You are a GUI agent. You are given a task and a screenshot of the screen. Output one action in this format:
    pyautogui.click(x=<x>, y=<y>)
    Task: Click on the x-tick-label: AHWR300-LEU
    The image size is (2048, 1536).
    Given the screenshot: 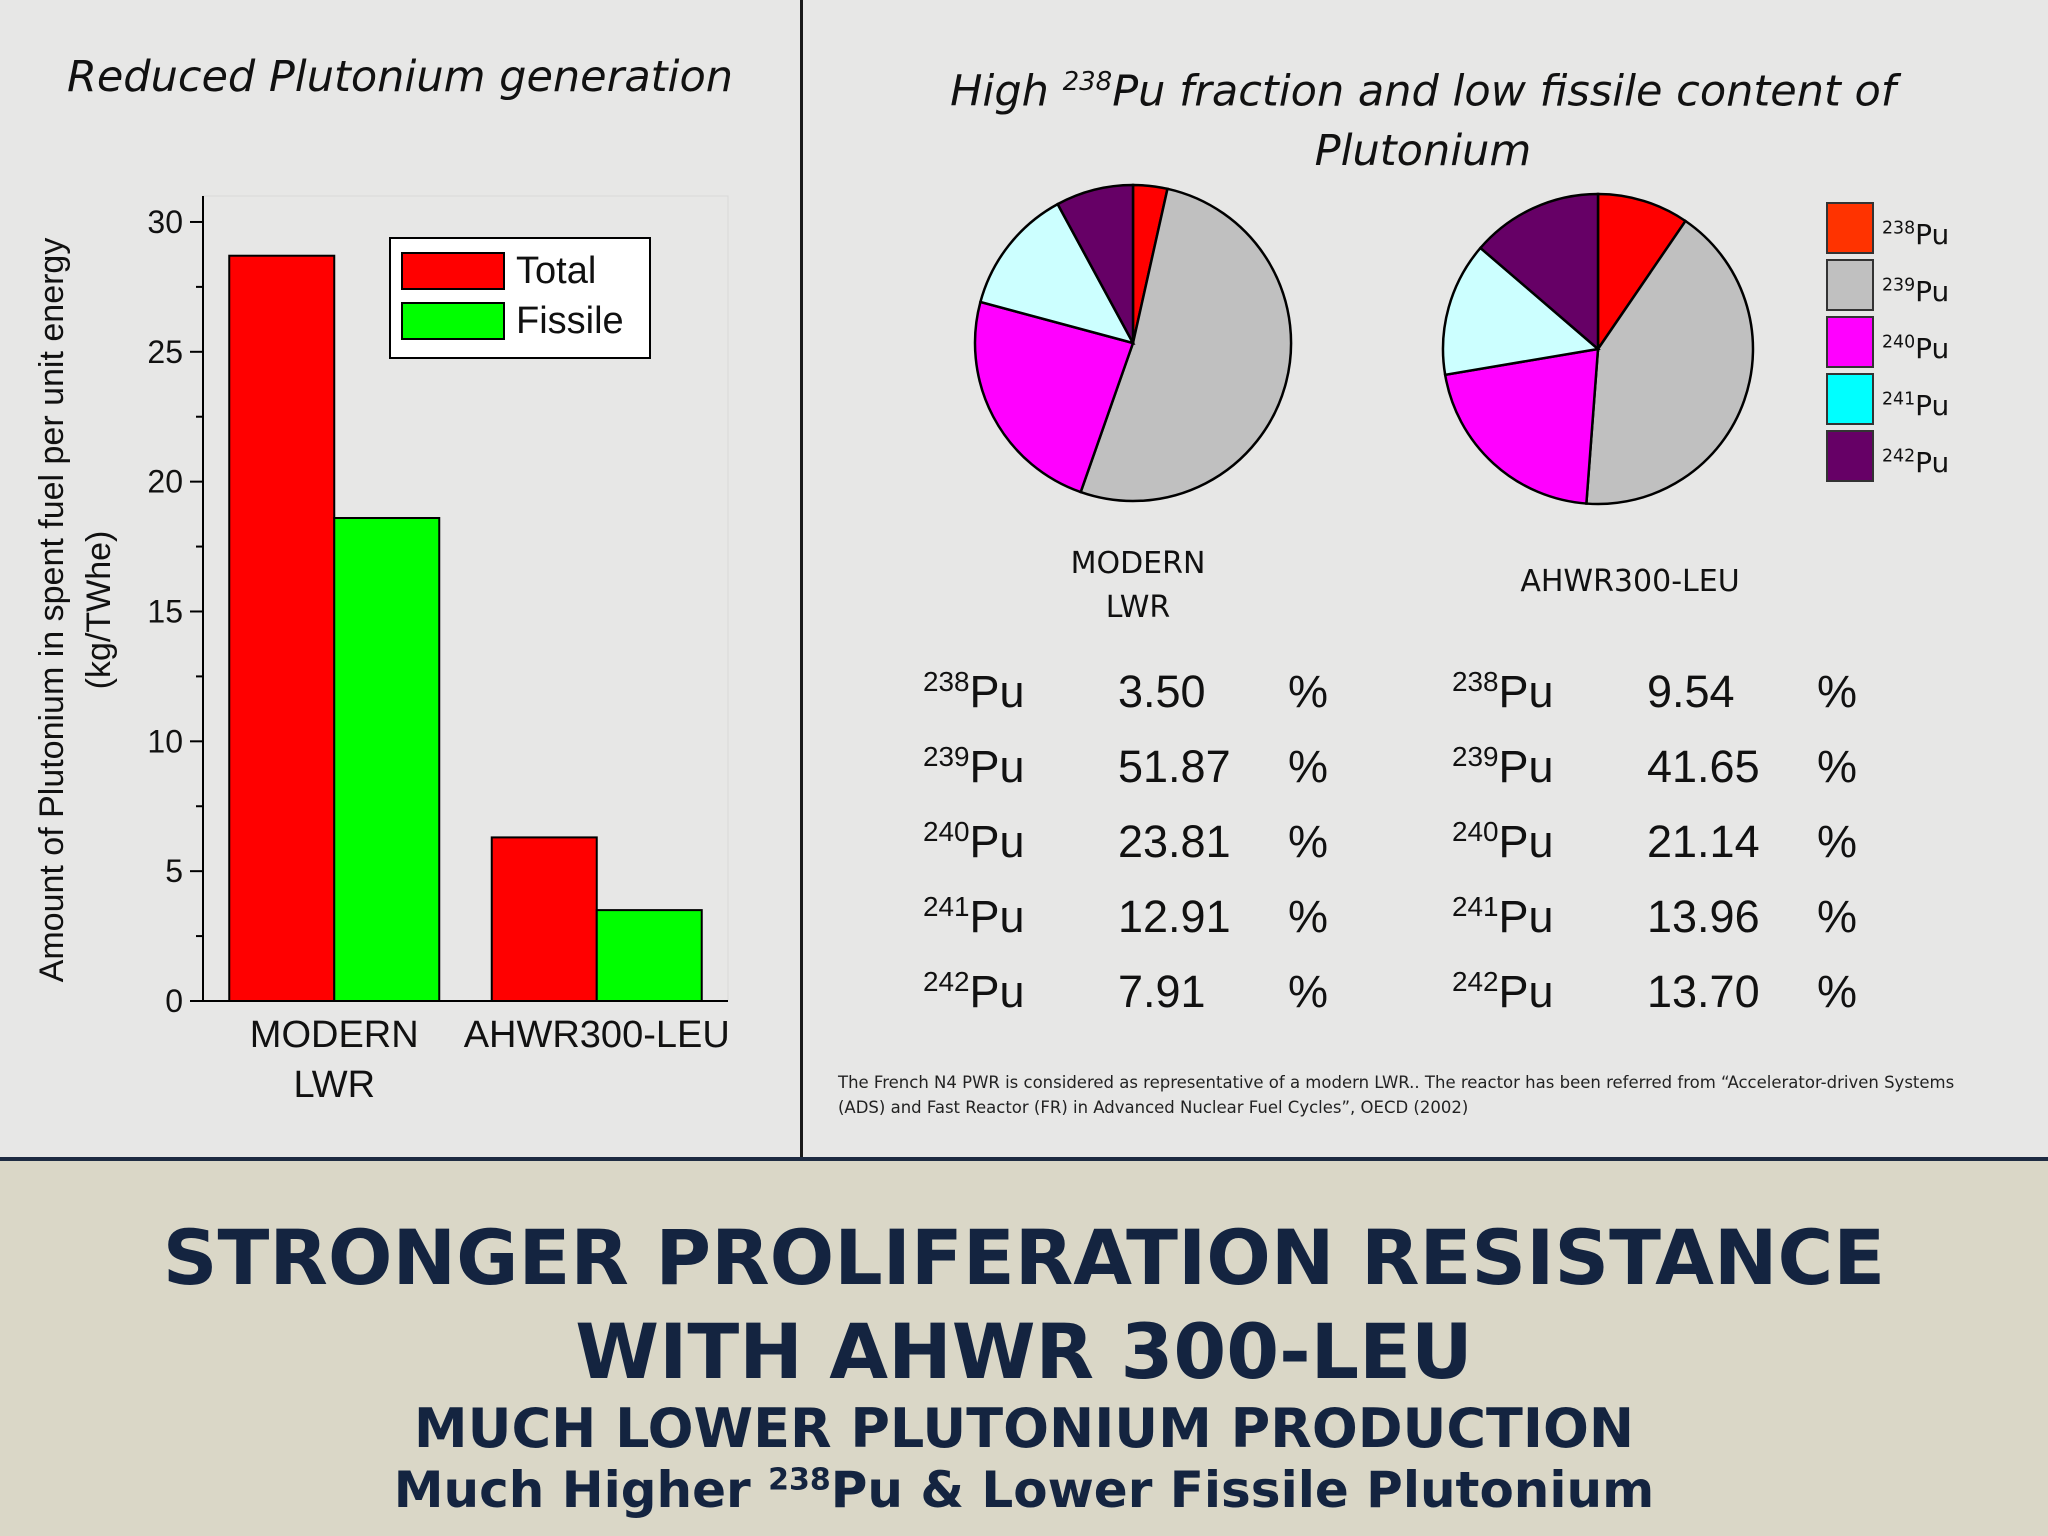 What is the action you would take?
    pyautogui.click(x=597, y=1035)
    